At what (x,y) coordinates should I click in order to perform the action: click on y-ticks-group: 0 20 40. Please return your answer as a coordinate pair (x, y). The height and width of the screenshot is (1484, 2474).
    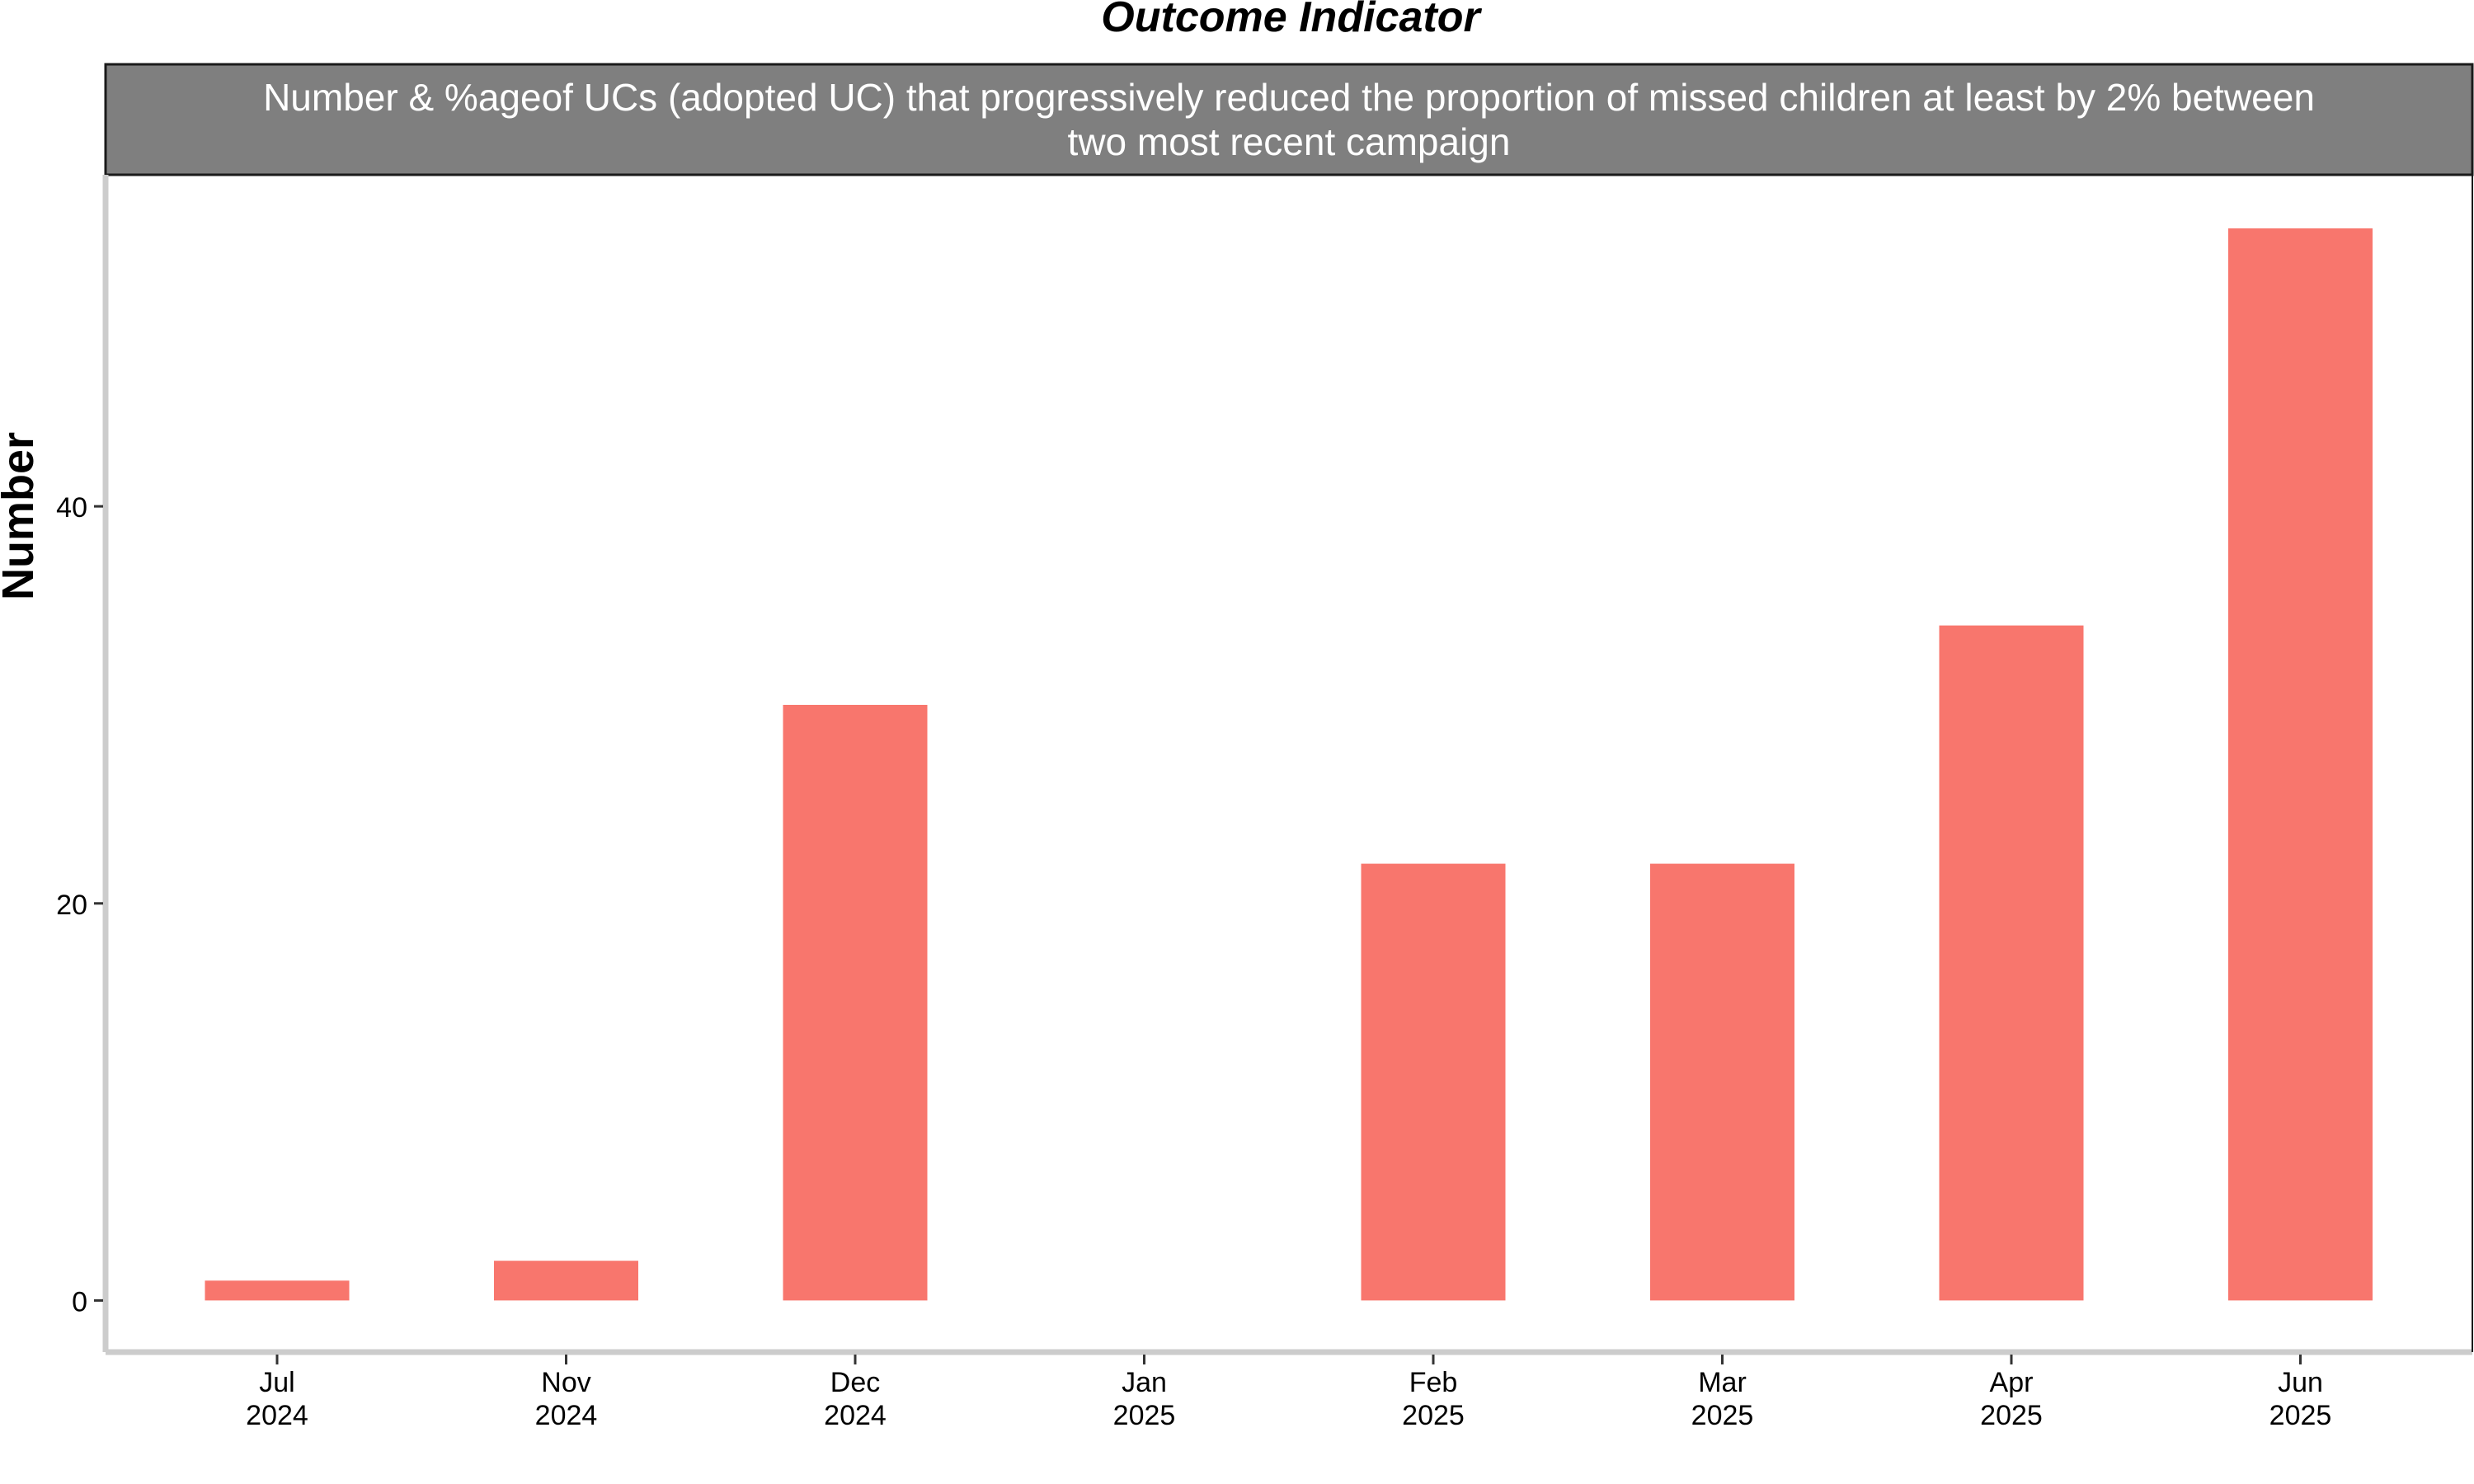
    Looking at the image, I should click on (79, 904).